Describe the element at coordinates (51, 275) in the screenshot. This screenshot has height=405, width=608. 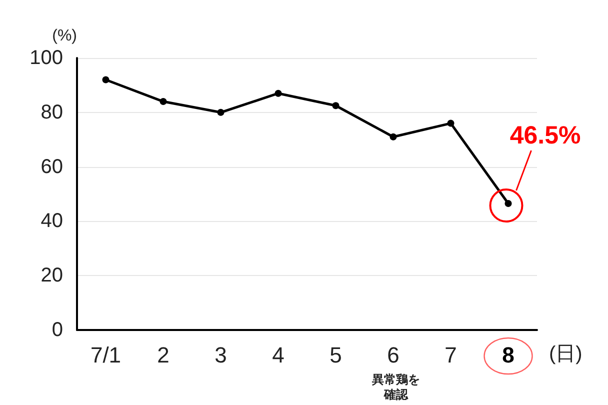
I see `y-tick-label: 20` at that location.